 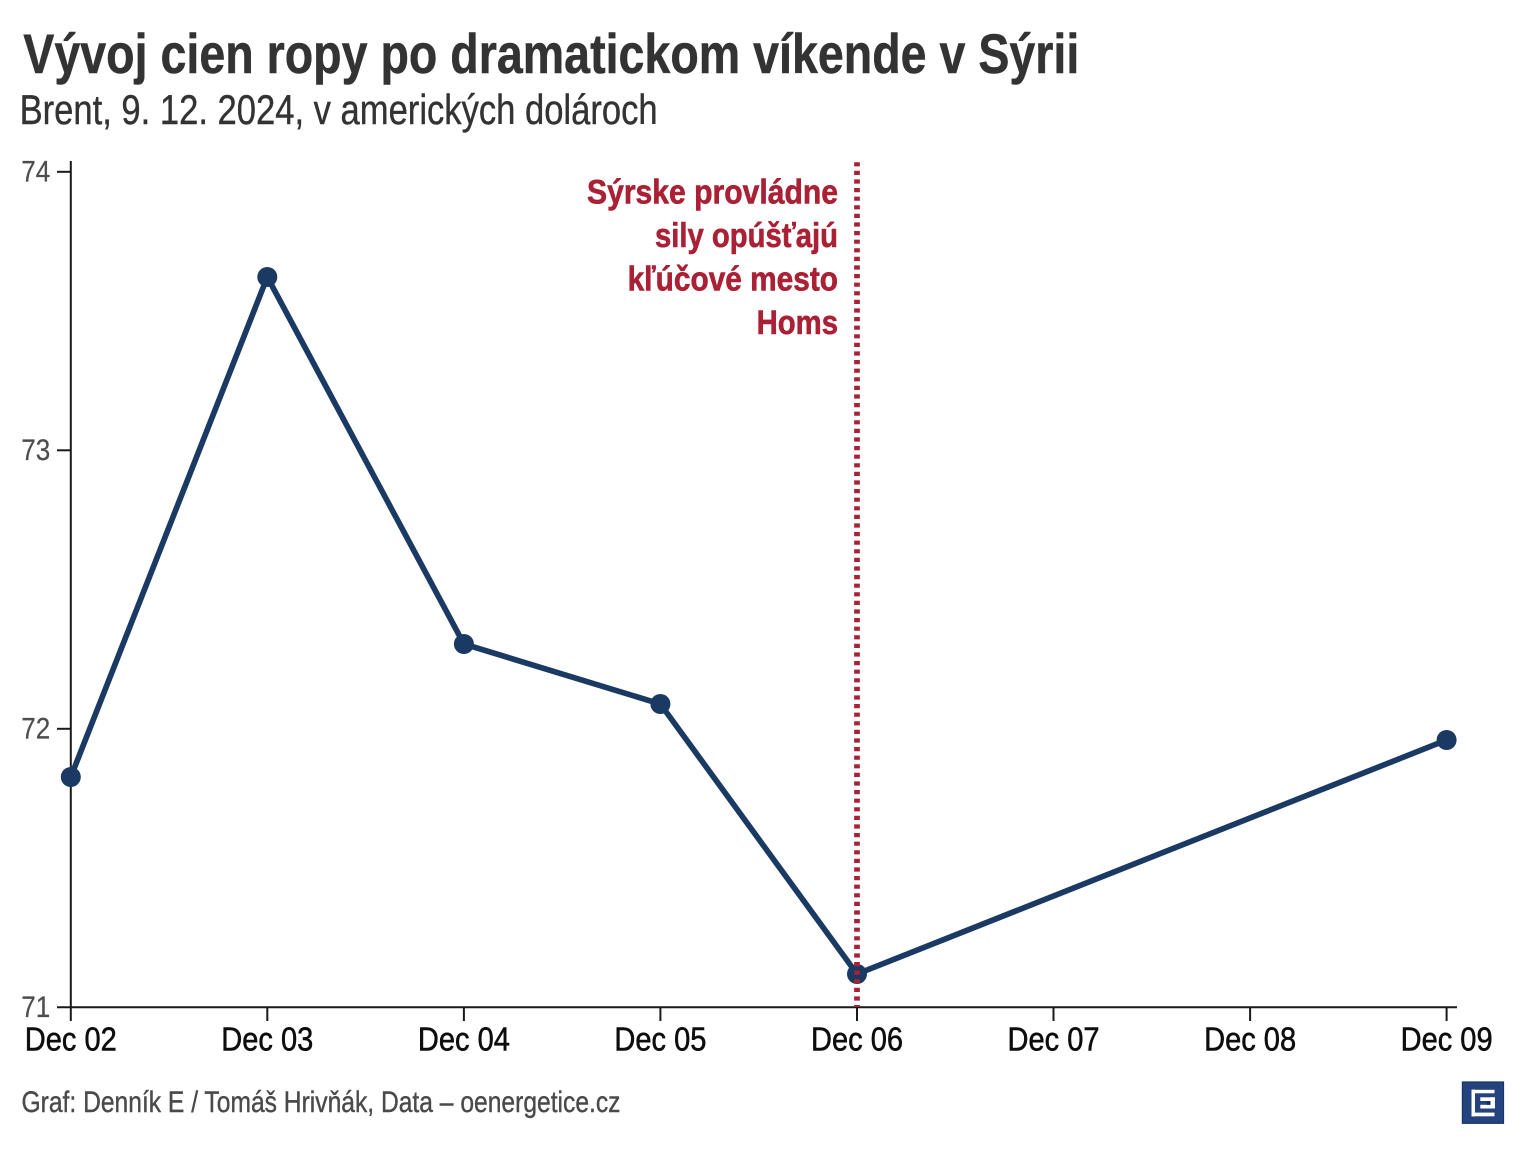 I want to click on svg-text: 72, so click(x=35, y=728).